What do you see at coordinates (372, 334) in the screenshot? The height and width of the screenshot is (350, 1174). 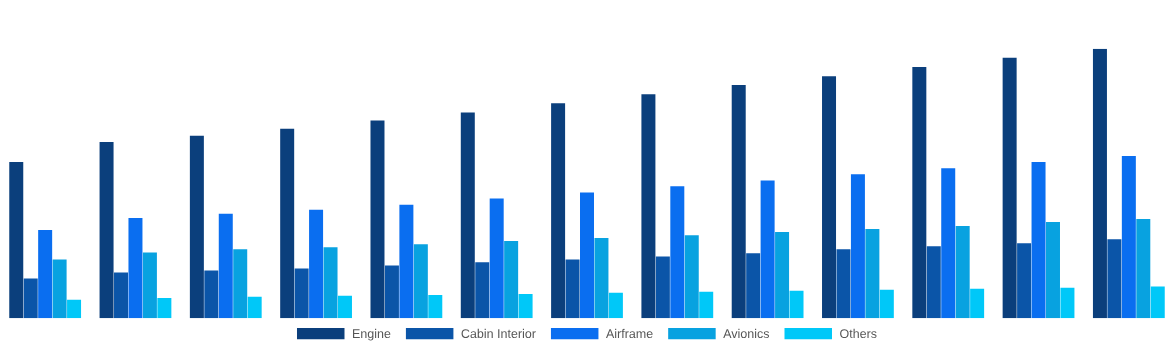 I see `legend-label: Engine` at bounding box center [372, 334].